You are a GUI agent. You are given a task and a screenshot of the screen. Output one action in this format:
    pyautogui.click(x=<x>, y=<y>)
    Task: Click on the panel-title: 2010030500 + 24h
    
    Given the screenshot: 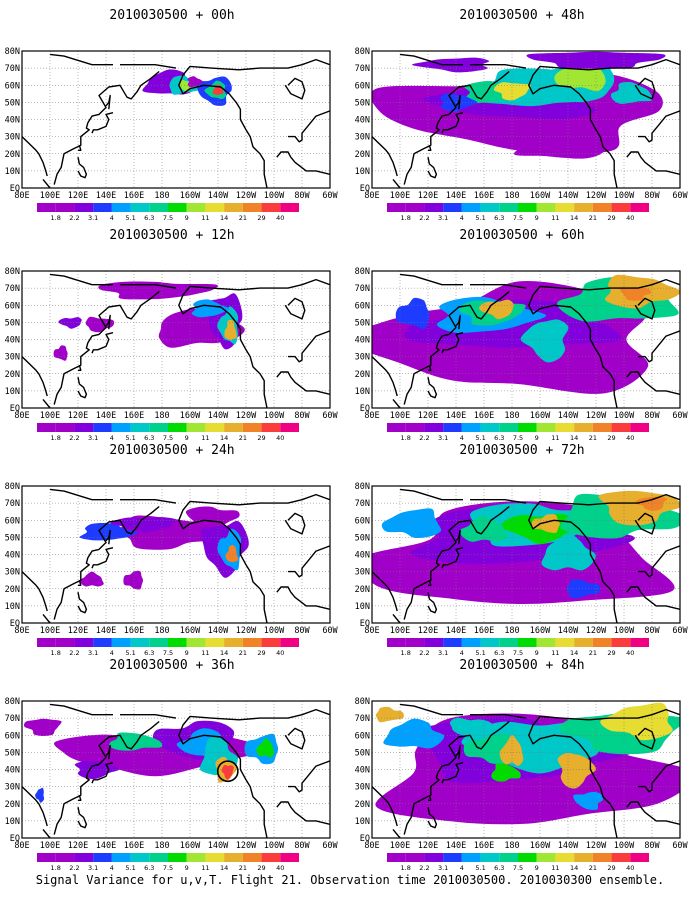 What is the action you would take?
    pyautogui.click(x=172, y=450)
    